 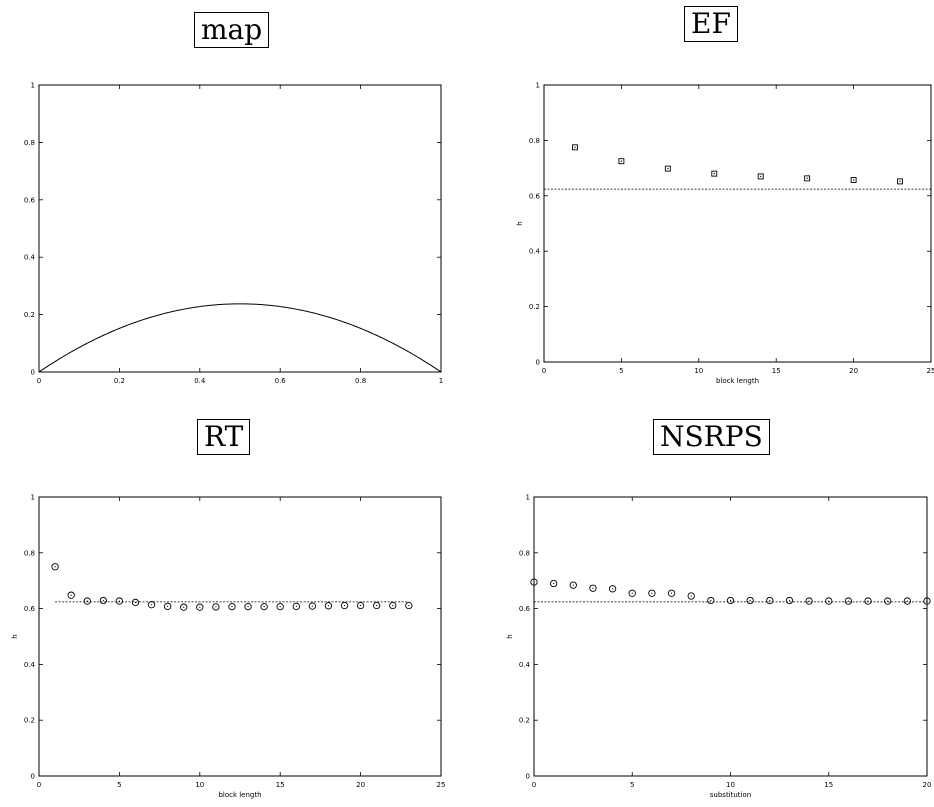 I want to click on y-tick-label: 0.8, so click(x=29, y=553).